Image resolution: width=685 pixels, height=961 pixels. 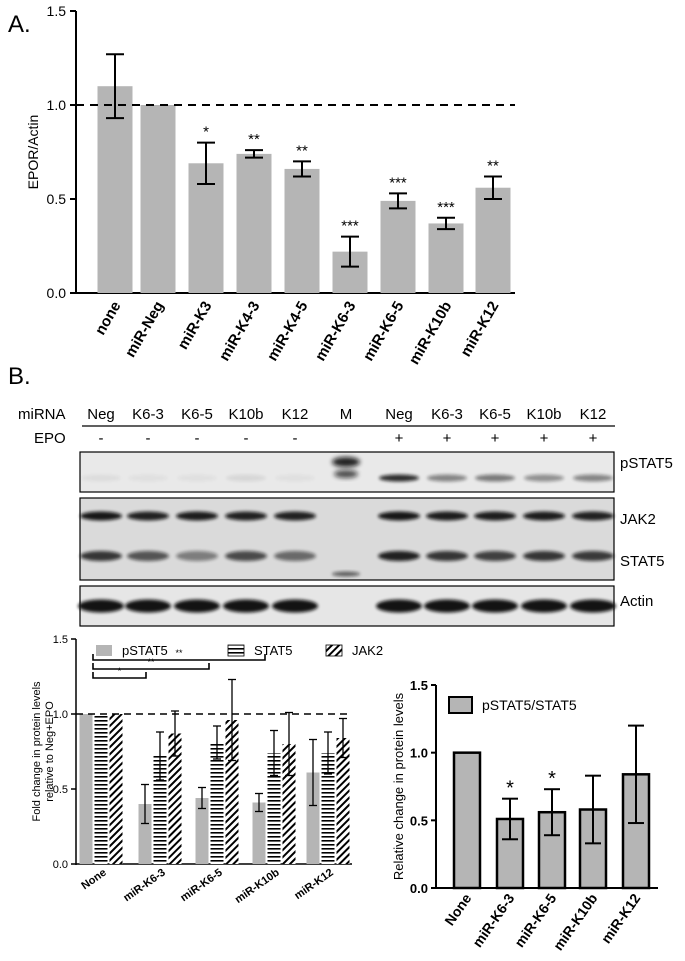 I want to click on legend-label: pSTAT5, so click(x=145, y=650).